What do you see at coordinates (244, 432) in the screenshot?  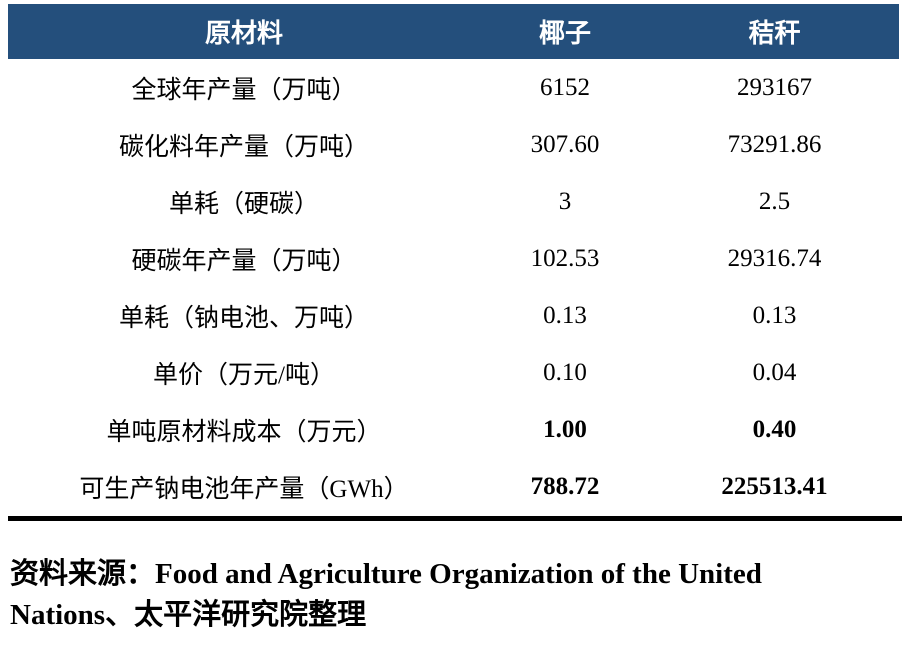 I see `row-label: 单吨原材料成本（万元）` at bounding box center [244, 432].